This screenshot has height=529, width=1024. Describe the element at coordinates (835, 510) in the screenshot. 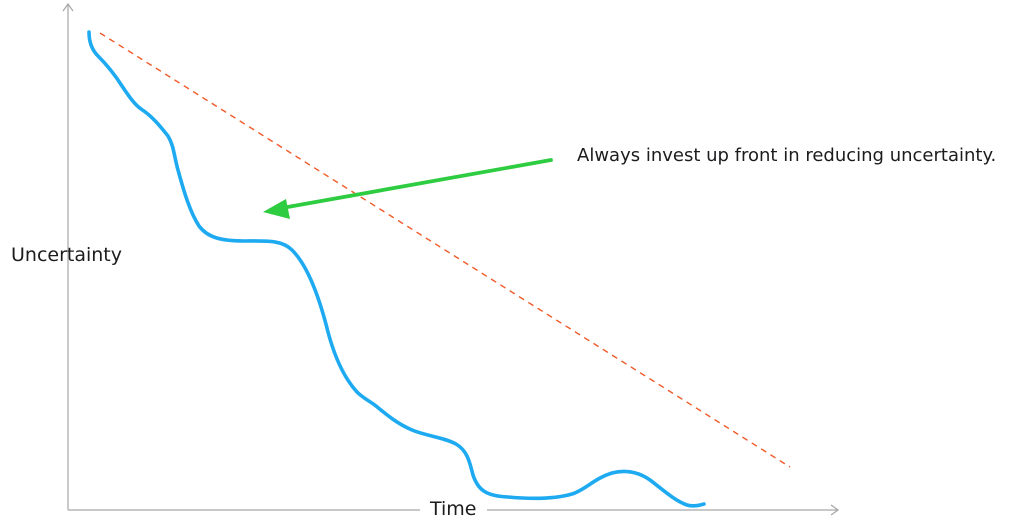

I see `x-axis-arrowhead` at that location.